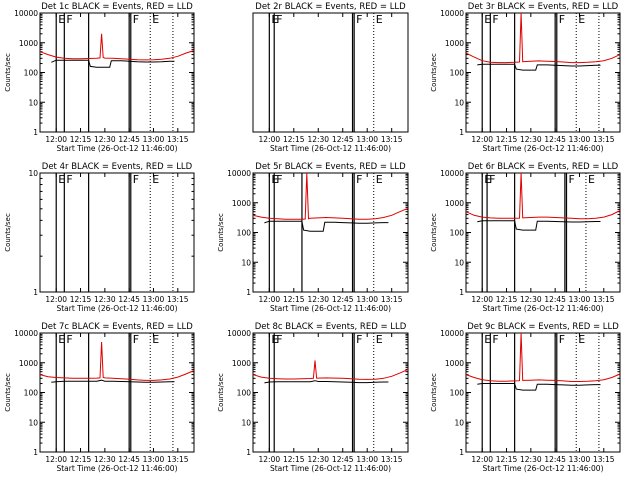 Image resolution: width=640 pixels, height=480 pixels. I want to click on panel-1-frame, so click(117, 72).